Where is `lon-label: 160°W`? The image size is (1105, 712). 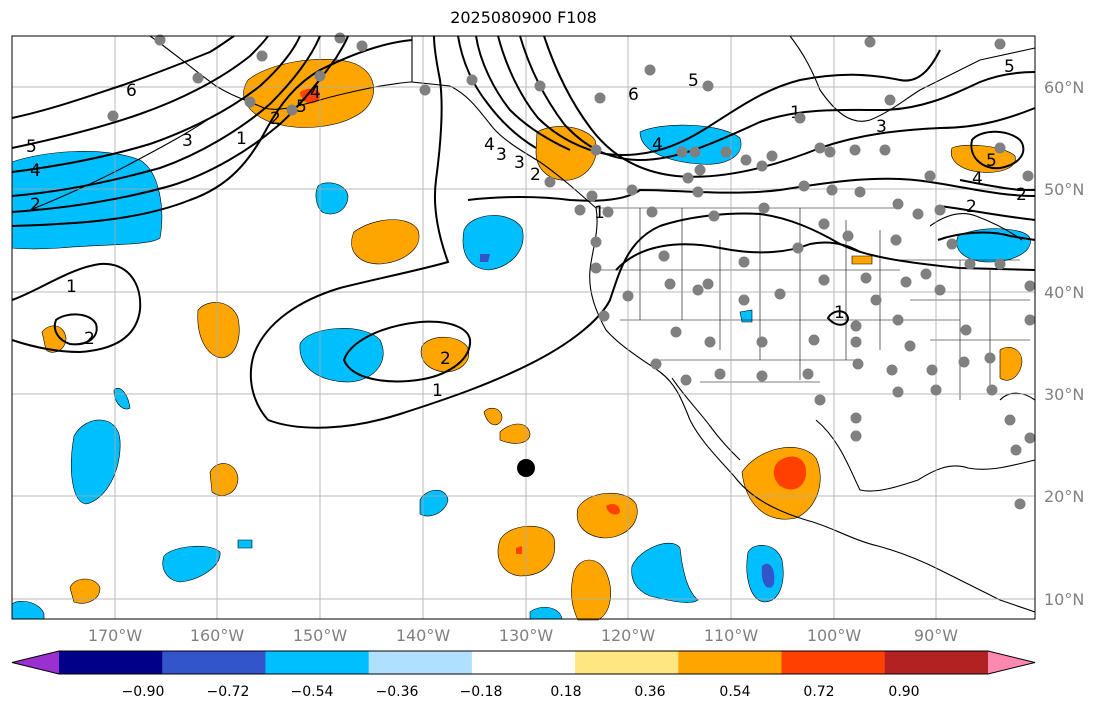 lon-label: 160°W is located at coordinates (217, 635).